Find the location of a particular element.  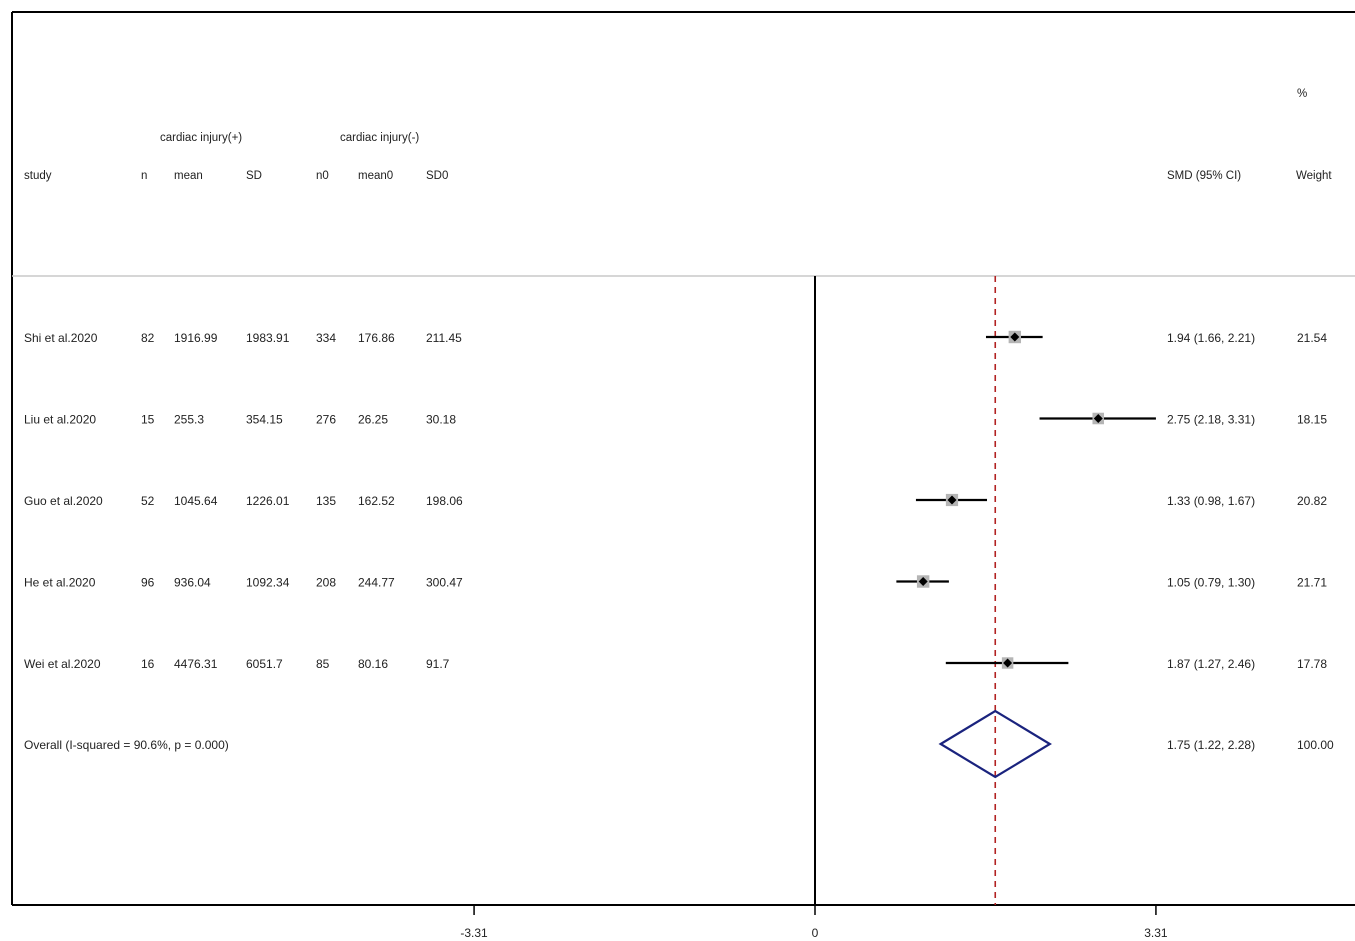

mean-value: 1045.64 is located at coordinates (196, 501).